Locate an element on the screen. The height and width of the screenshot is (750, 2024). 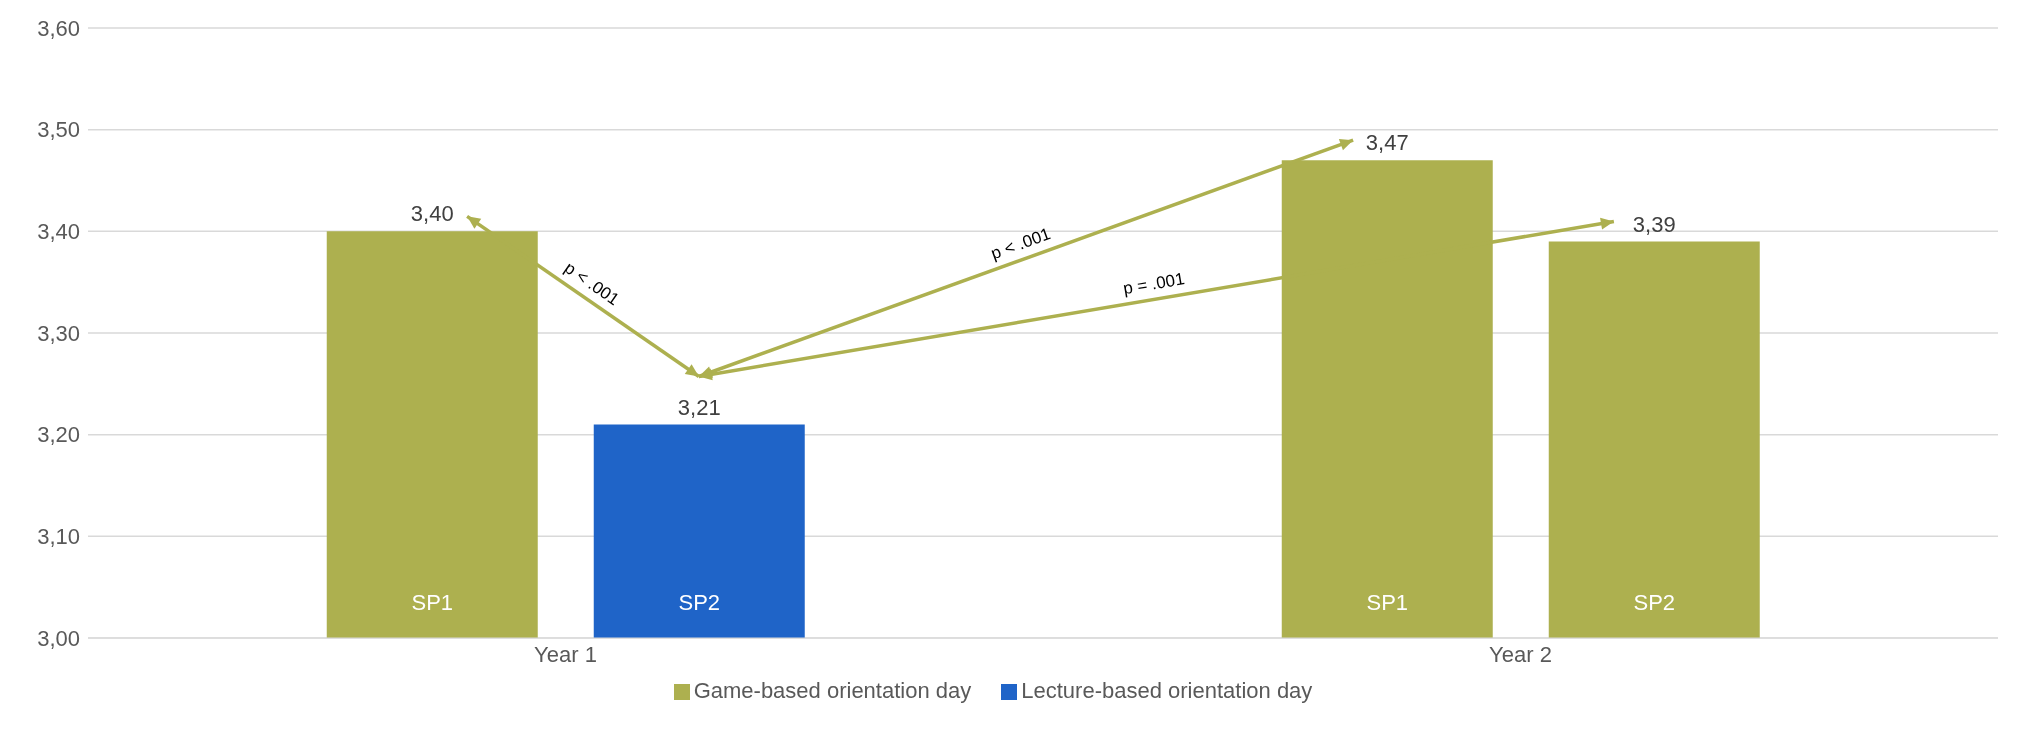
x-tick-label: Year 2 is located at coordinates (1520, 654).